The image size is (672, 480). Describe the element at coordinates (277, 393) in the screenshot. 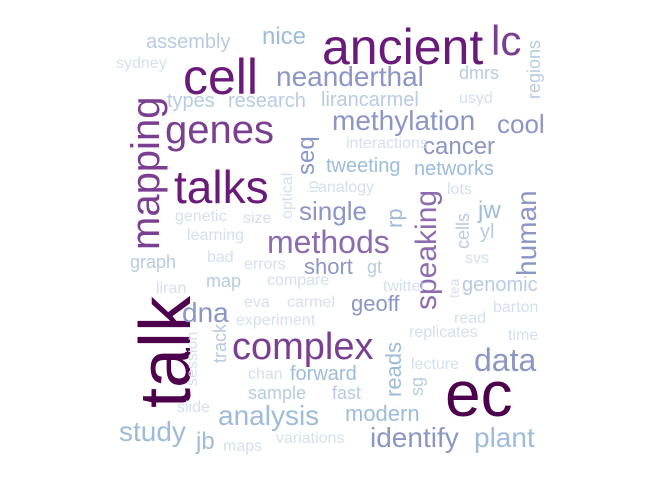

I see `word: sample` at that location.